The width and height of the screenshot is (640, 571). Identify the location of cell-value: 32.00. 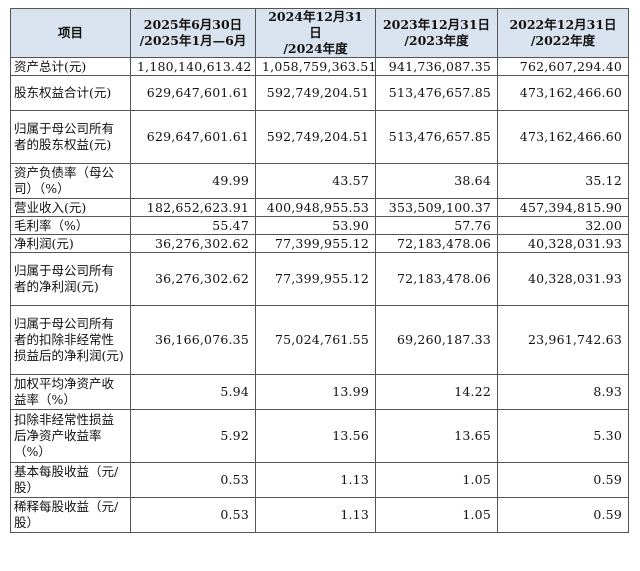
(563, 225).